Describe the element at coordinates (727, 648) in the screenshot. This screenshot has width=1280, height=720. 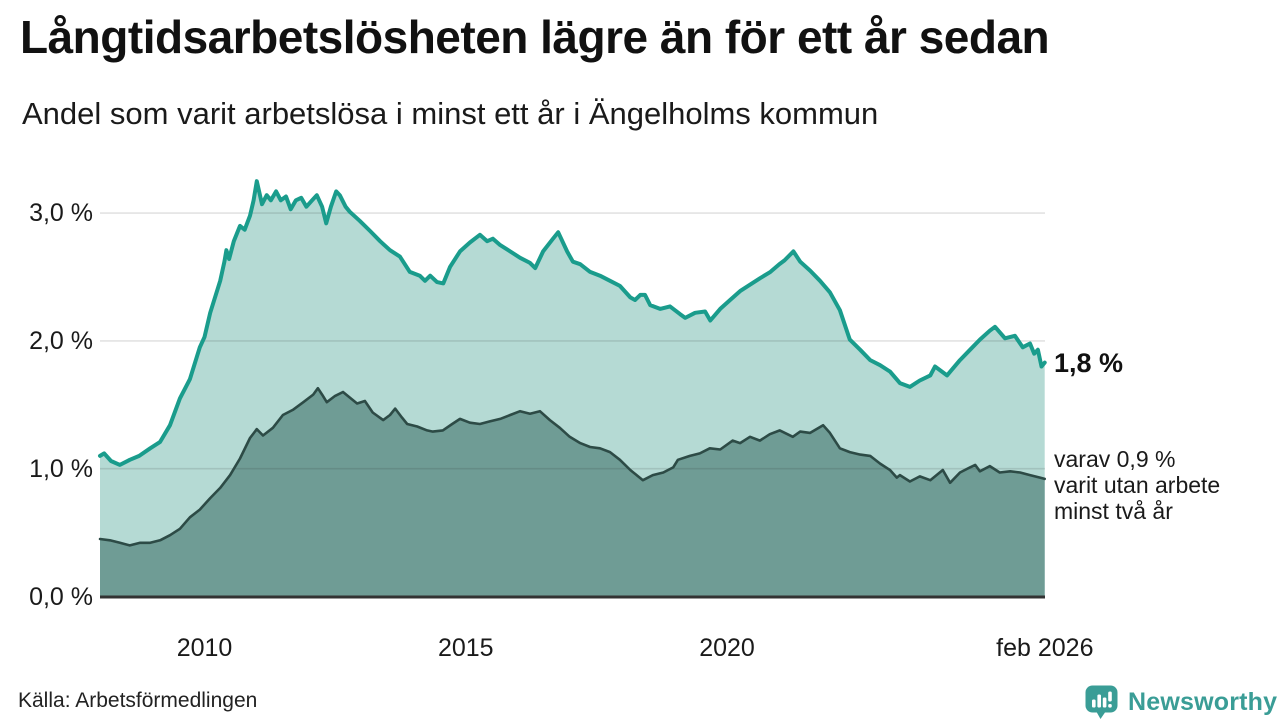
I see `x-tick-label: 2020` at that location.